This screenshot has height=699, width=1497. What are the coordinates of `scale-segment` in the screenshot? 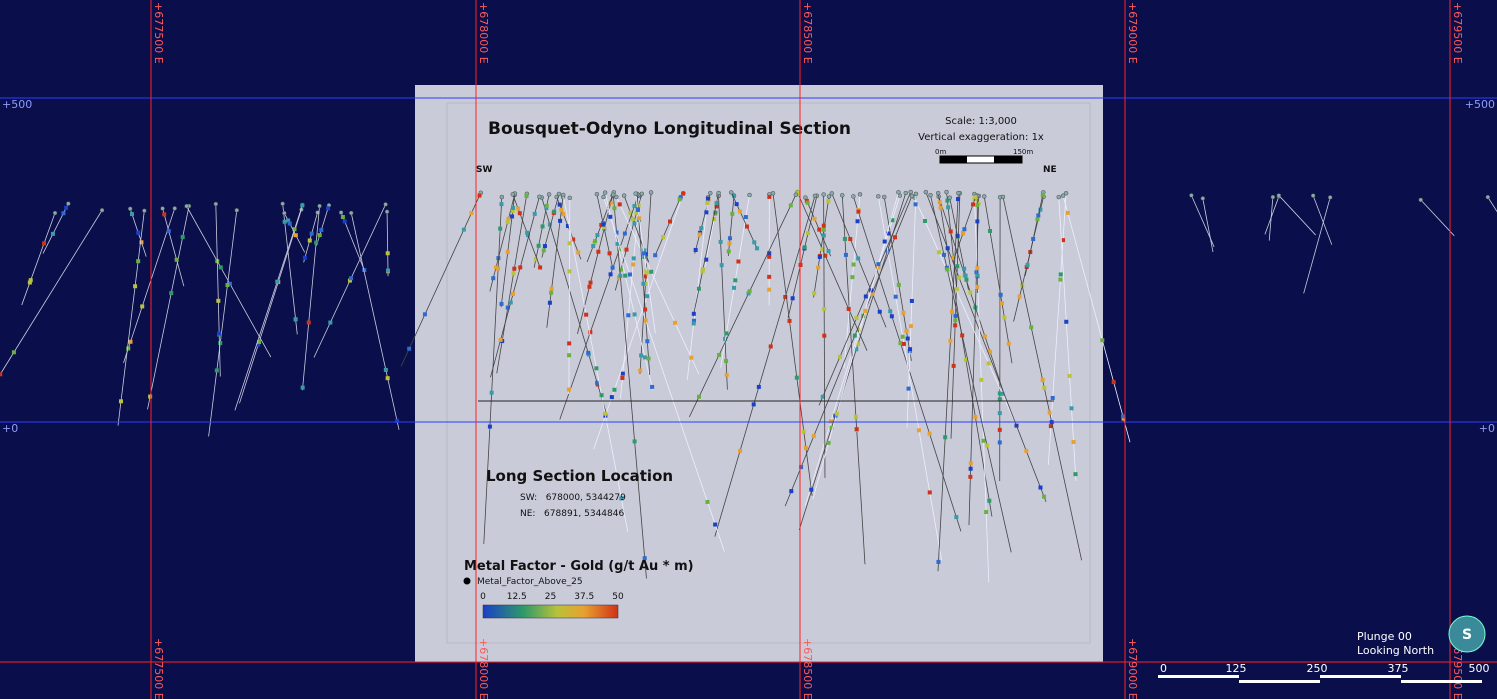 It's located at (1360, 676).